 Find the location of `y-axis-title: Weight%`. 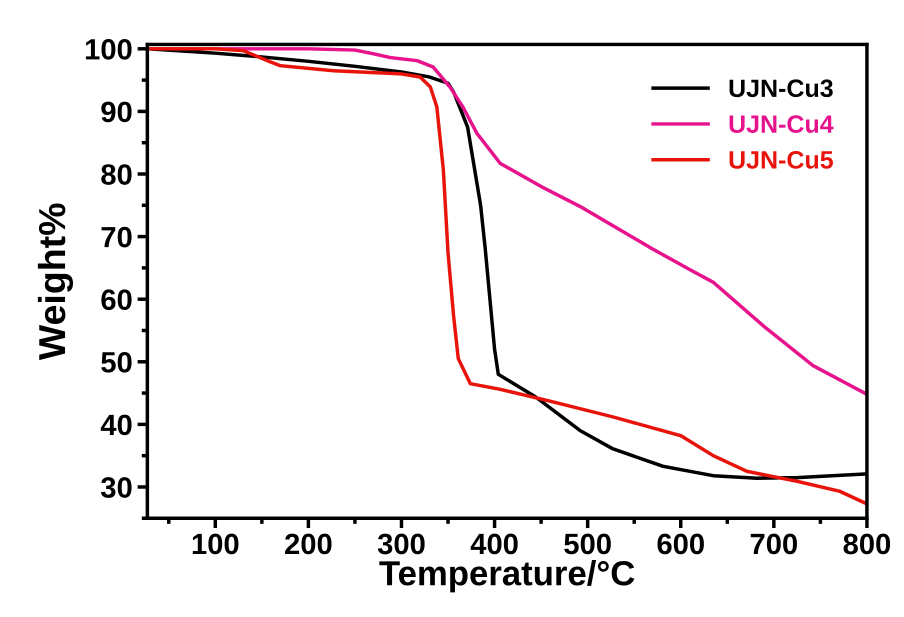

y-axis-title: Weight% is located at coordinates (55, 282).